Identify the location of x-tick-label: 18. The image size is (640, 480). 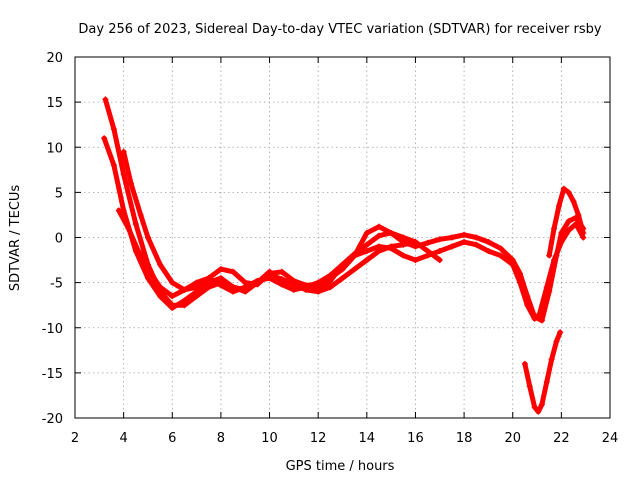
(464, 438).